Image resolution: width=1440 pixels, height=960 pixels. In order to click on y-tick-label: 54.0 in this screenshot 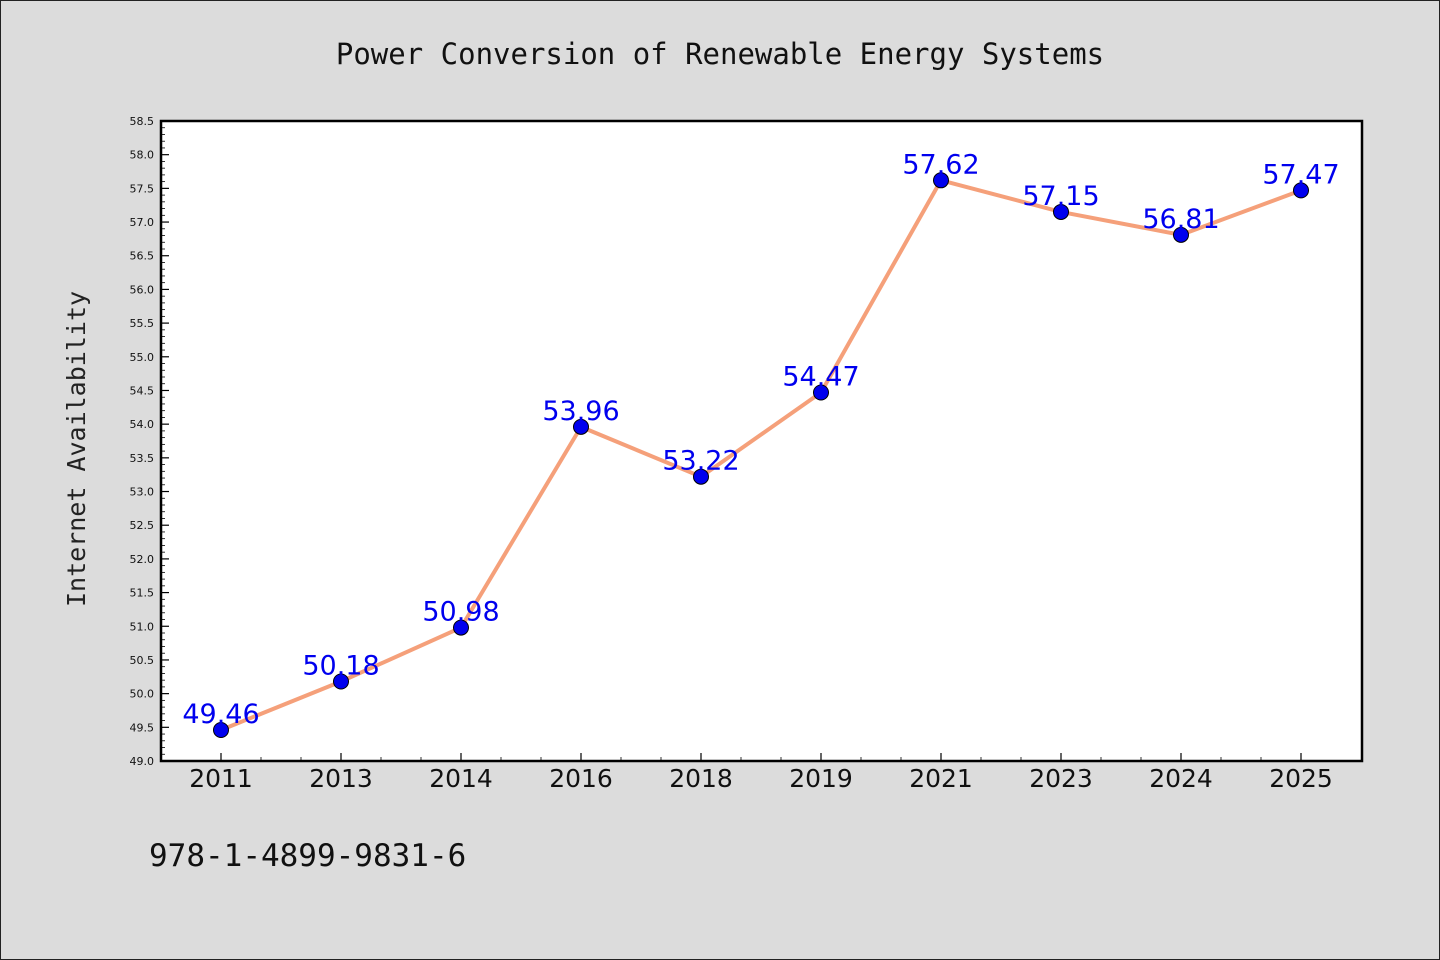, I will do `click(142, 424)`.